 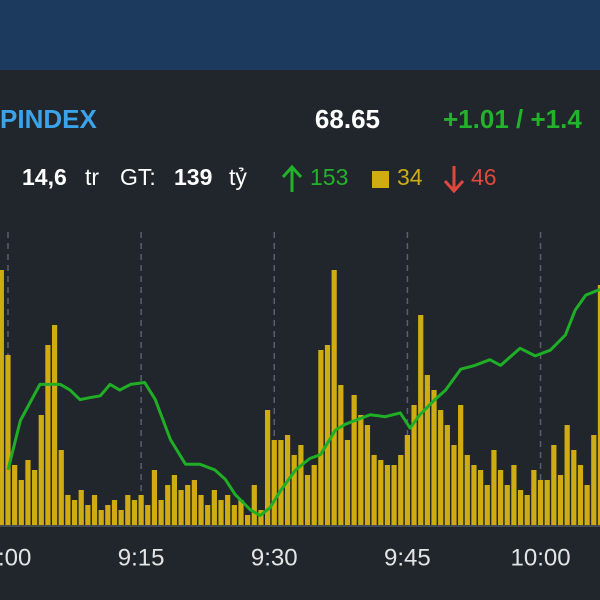 What do you see at coordinates (138, 177) in the screenshot?
I see `value-label: GT:` at bounding box center [138, 177].